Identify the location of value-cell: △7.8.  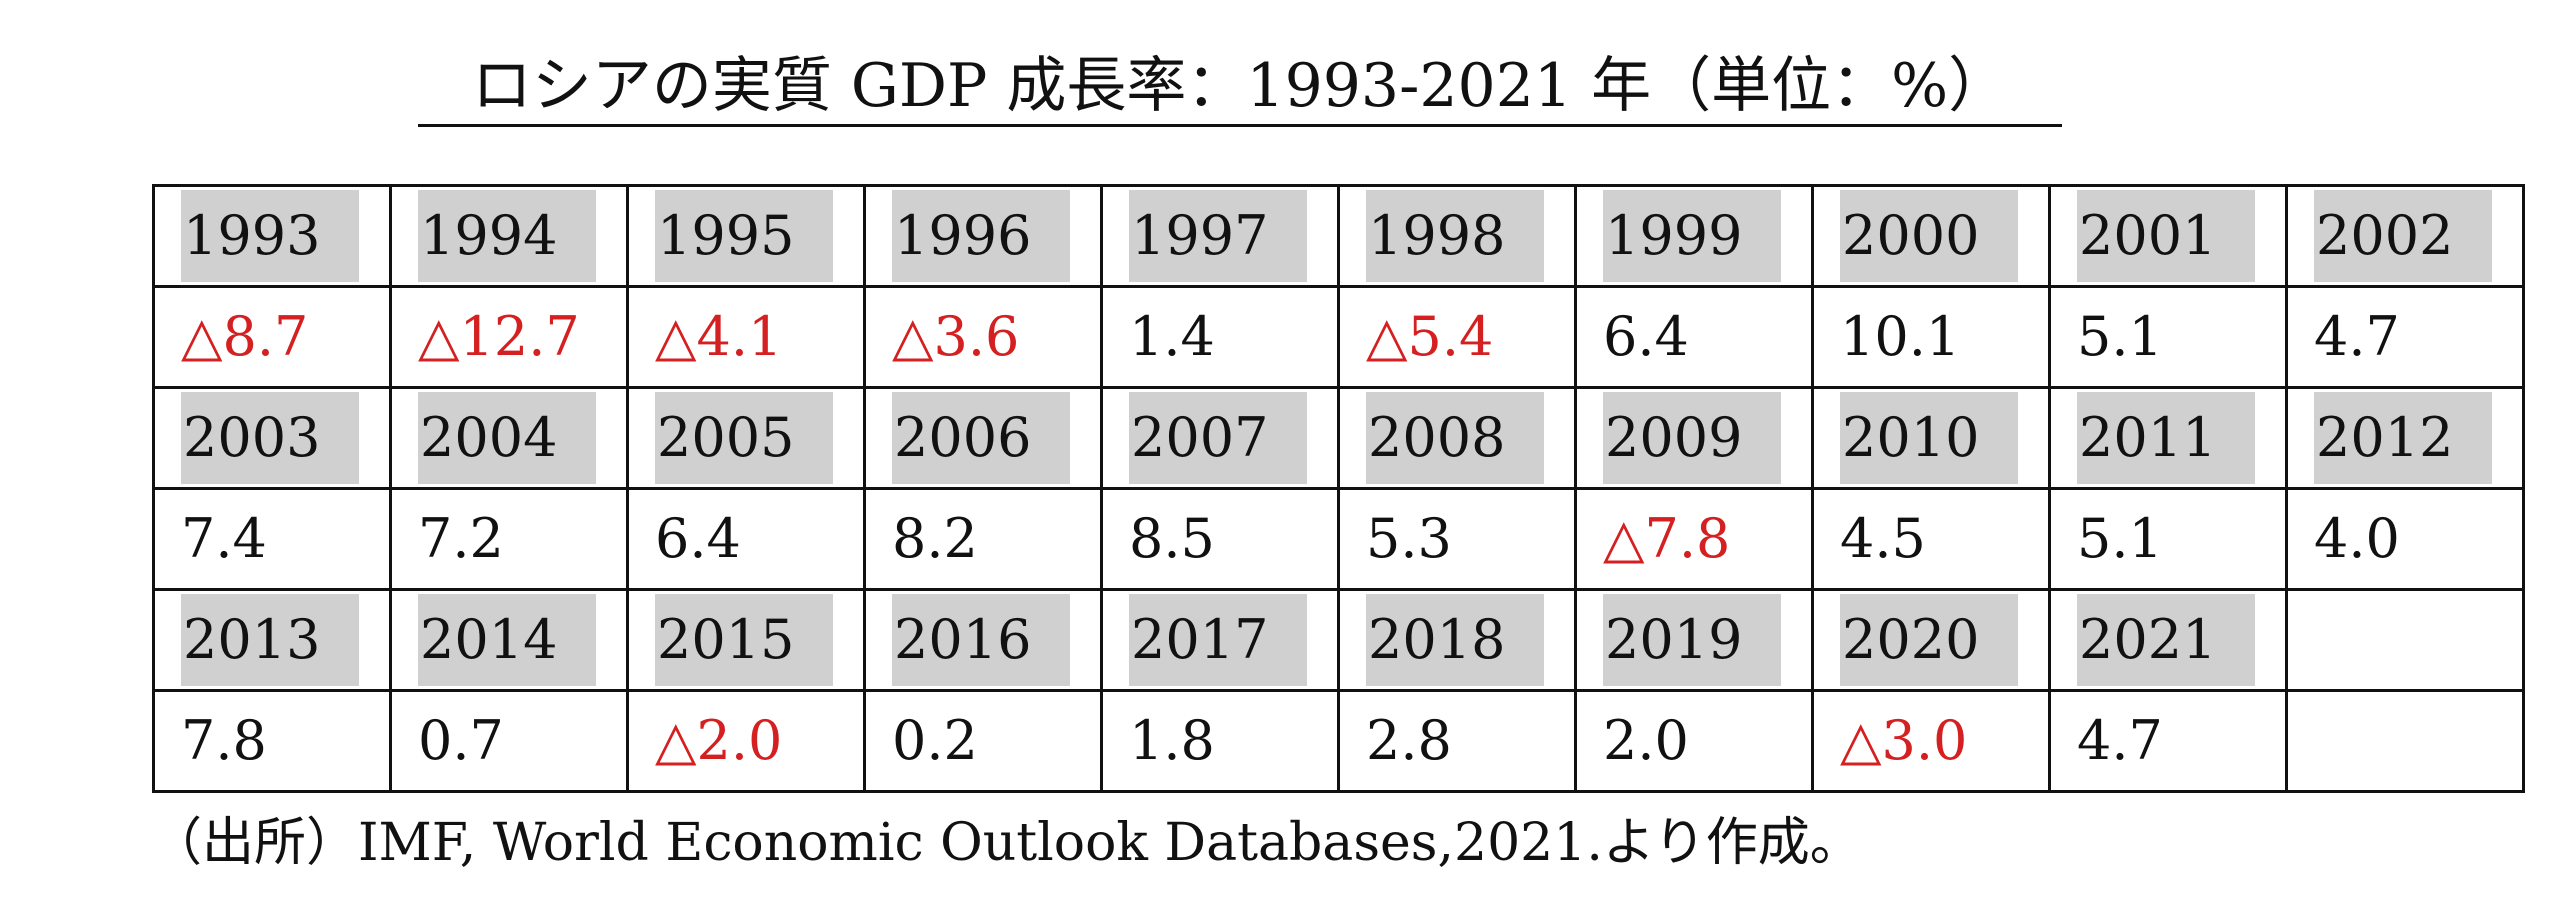
(1694, 539).